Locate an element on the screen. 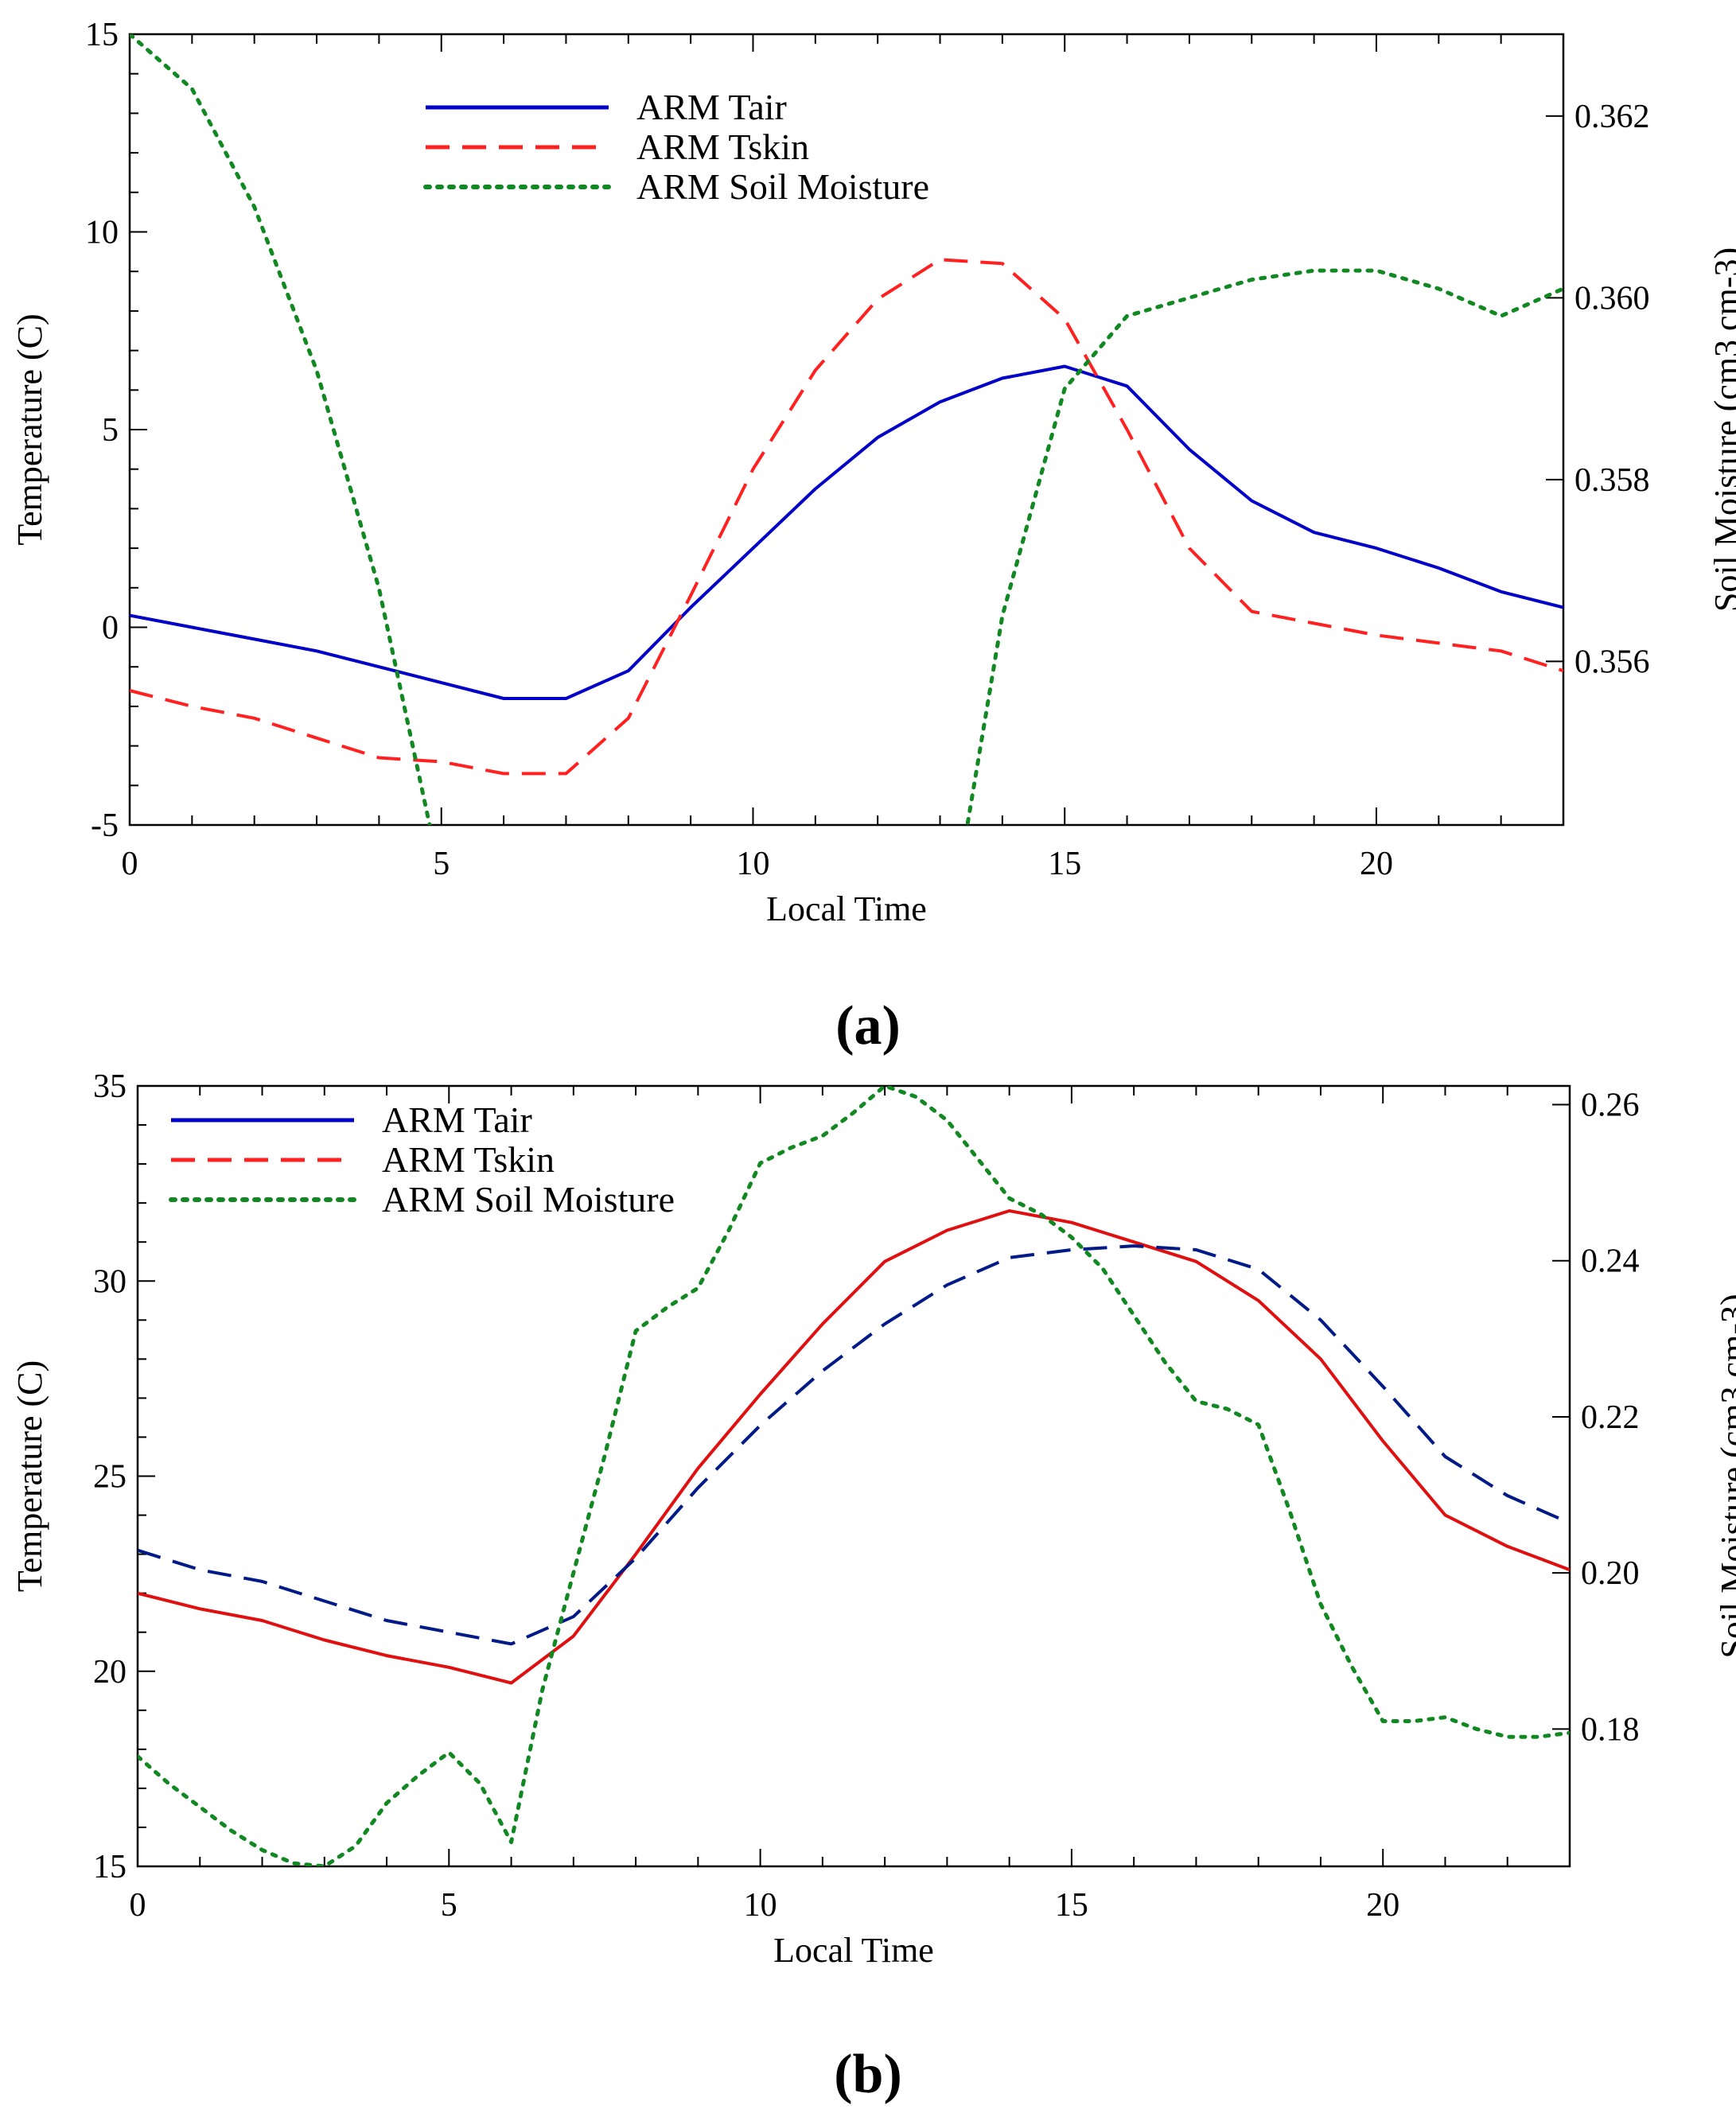  y-tick-label: 20 is located at coordinates (110, 1672).